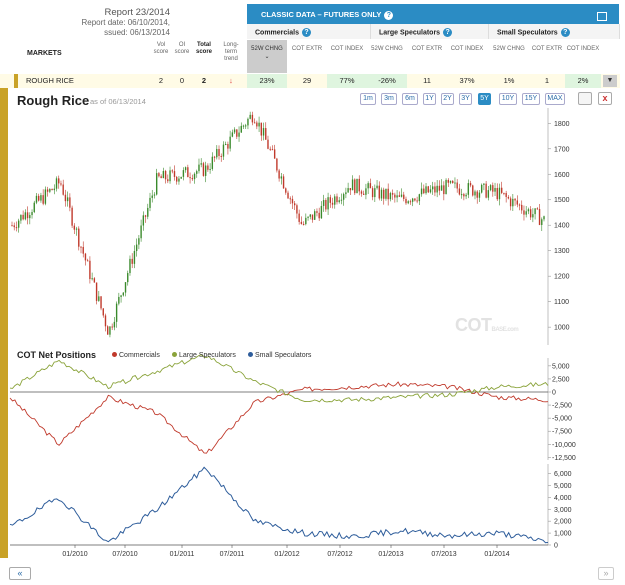  Describe the element at coordinates (585, 98) in the screenshot. I see `print-button` at that location.